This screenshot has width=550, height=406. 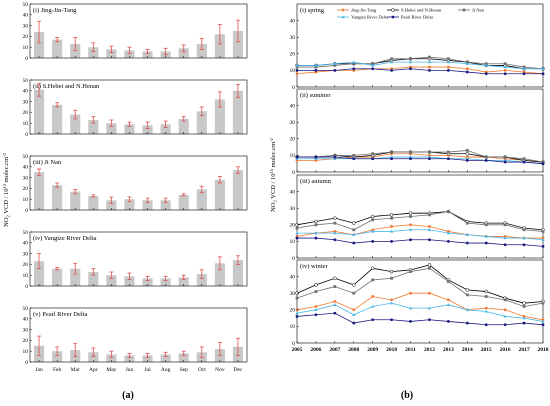 What do you see at coordinates (201, 280) in the screenshot?
I see `bar-oct` at bounding box center [201, 280].